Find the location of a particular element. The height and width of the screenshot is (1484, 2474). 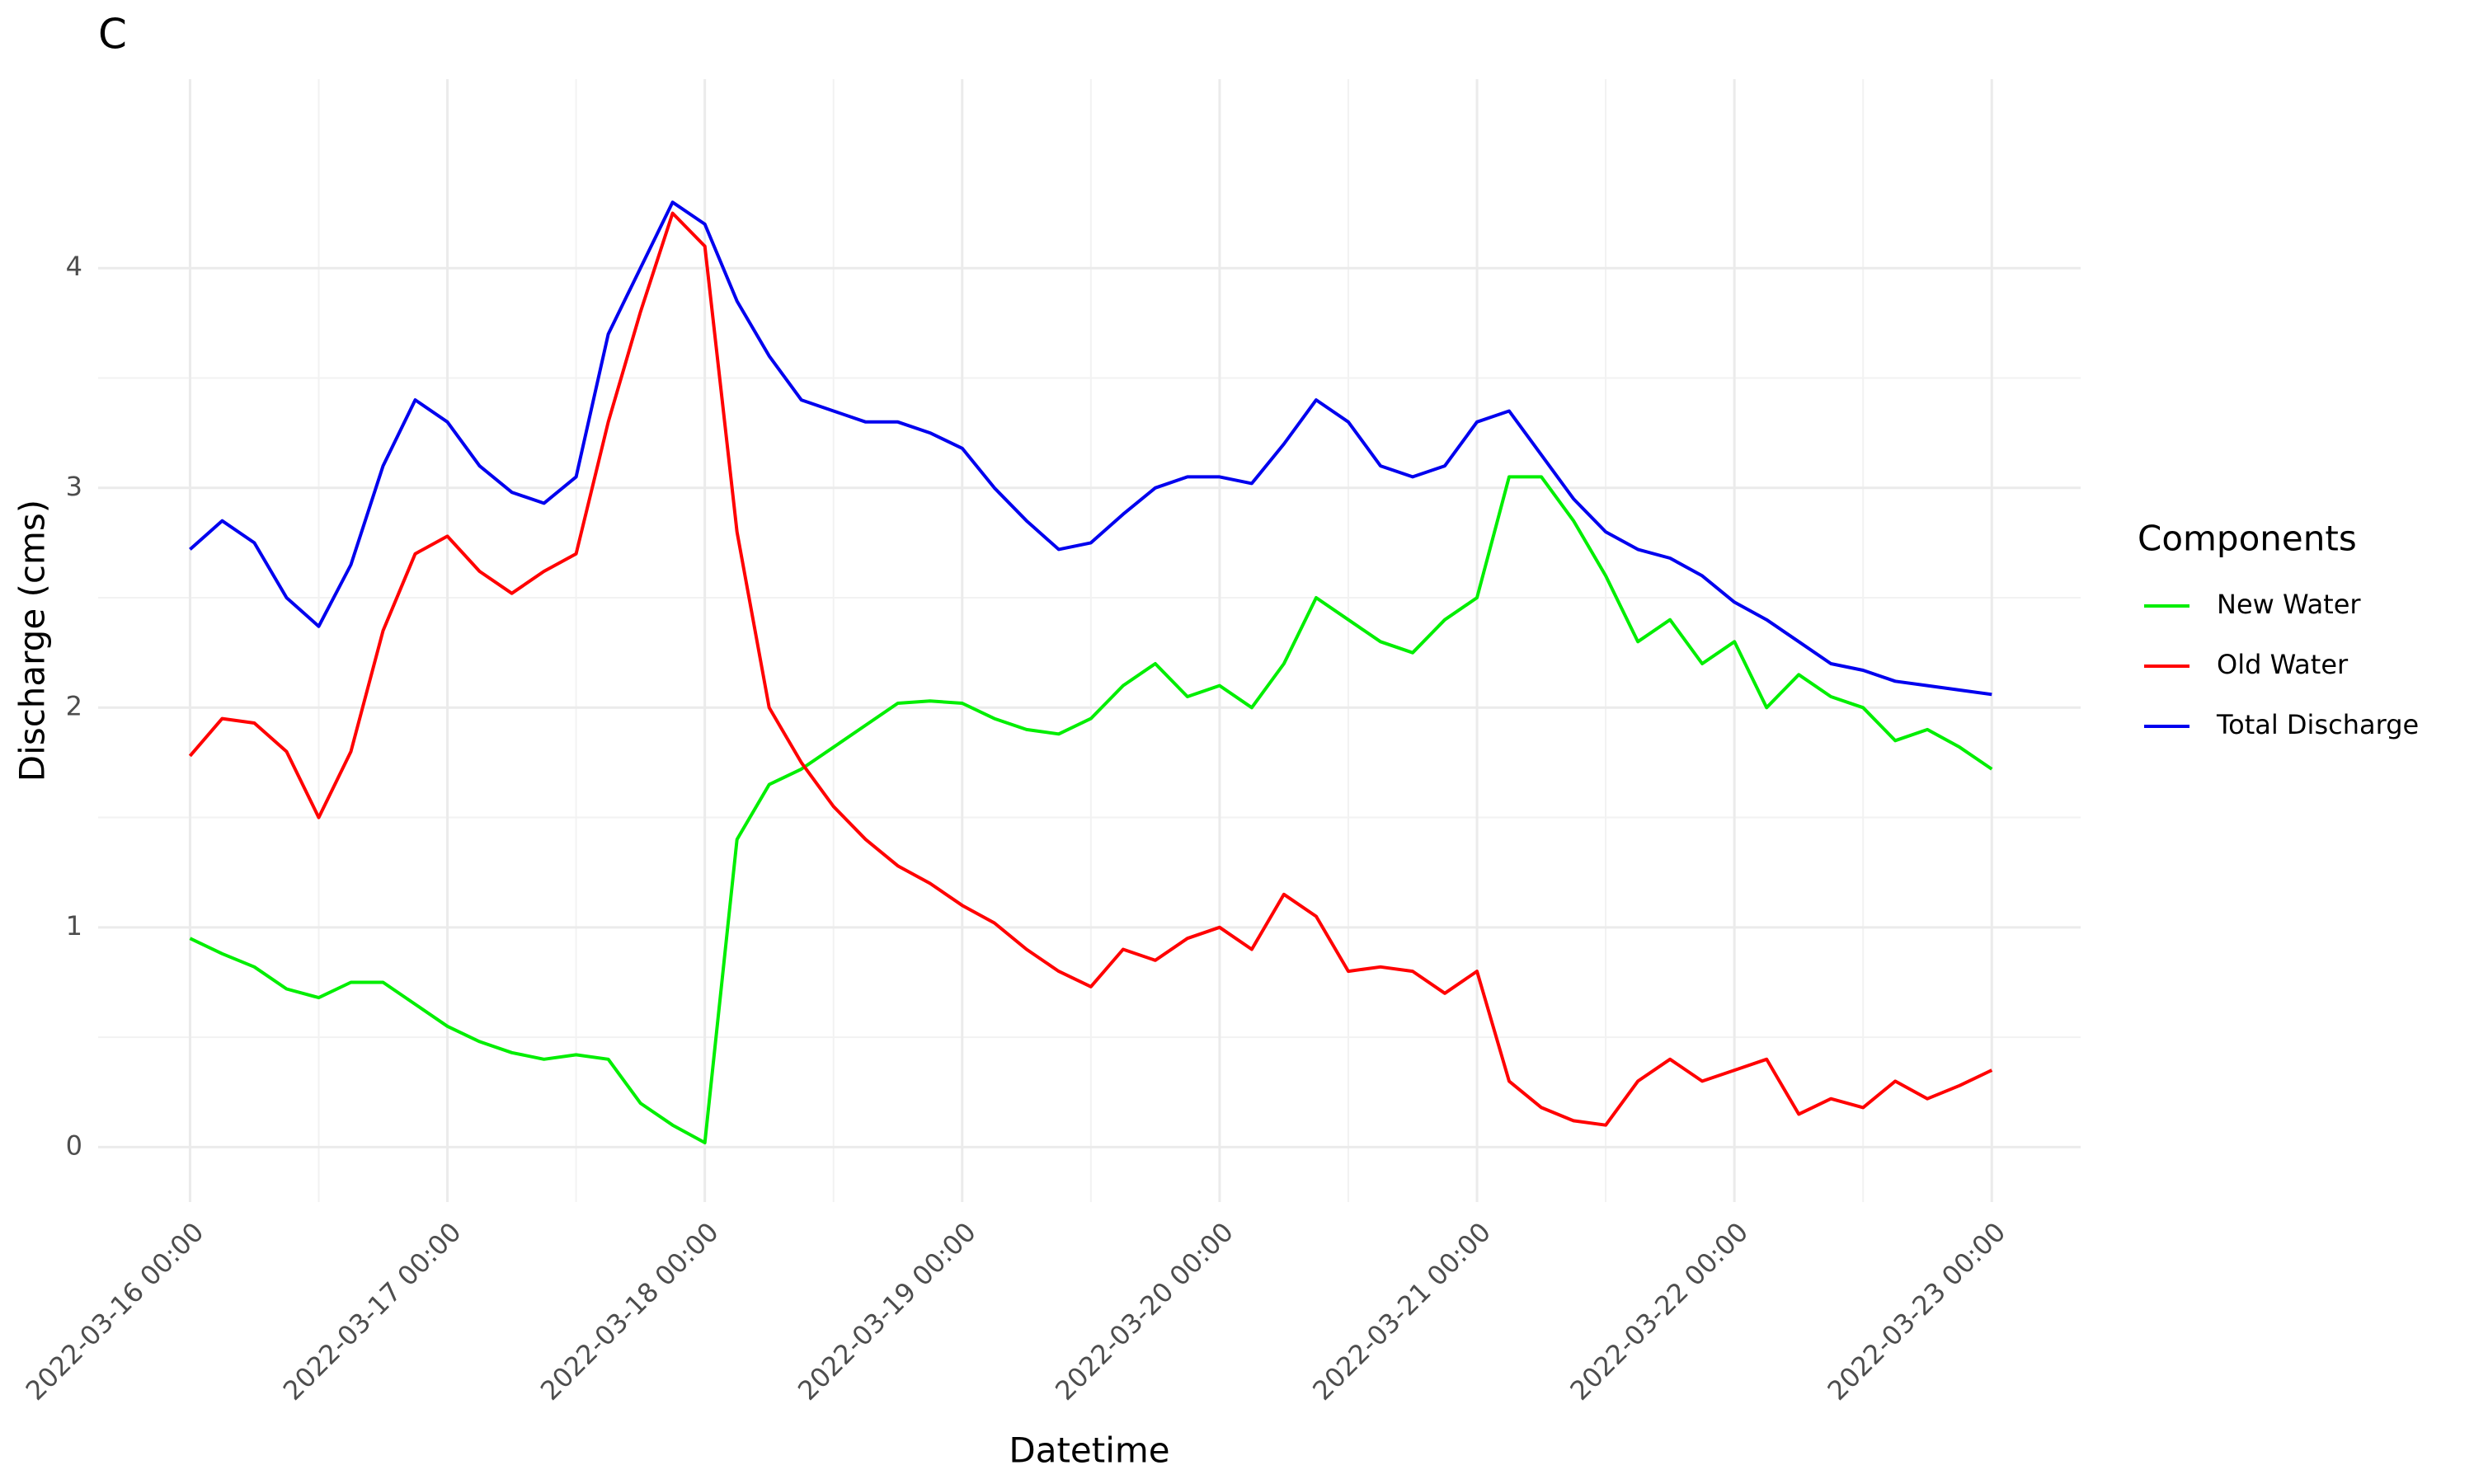

legend-title: Components is located at coordinates (2247, 539).